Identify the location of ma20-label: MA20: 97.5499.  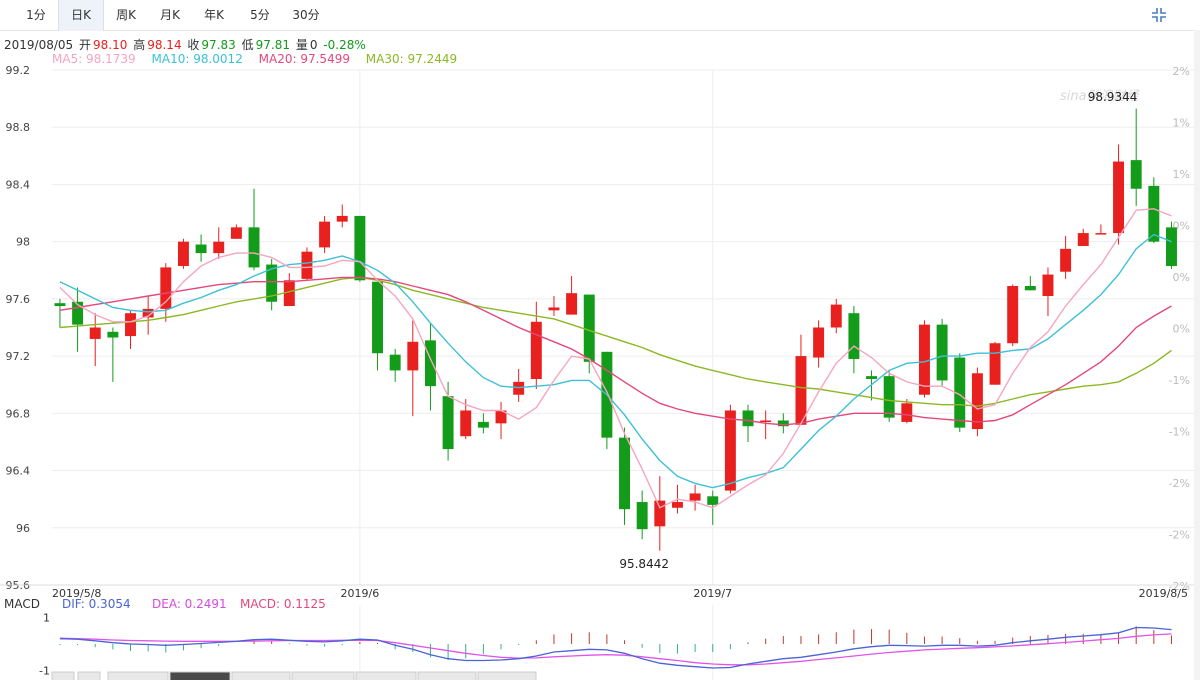
(304, 59).